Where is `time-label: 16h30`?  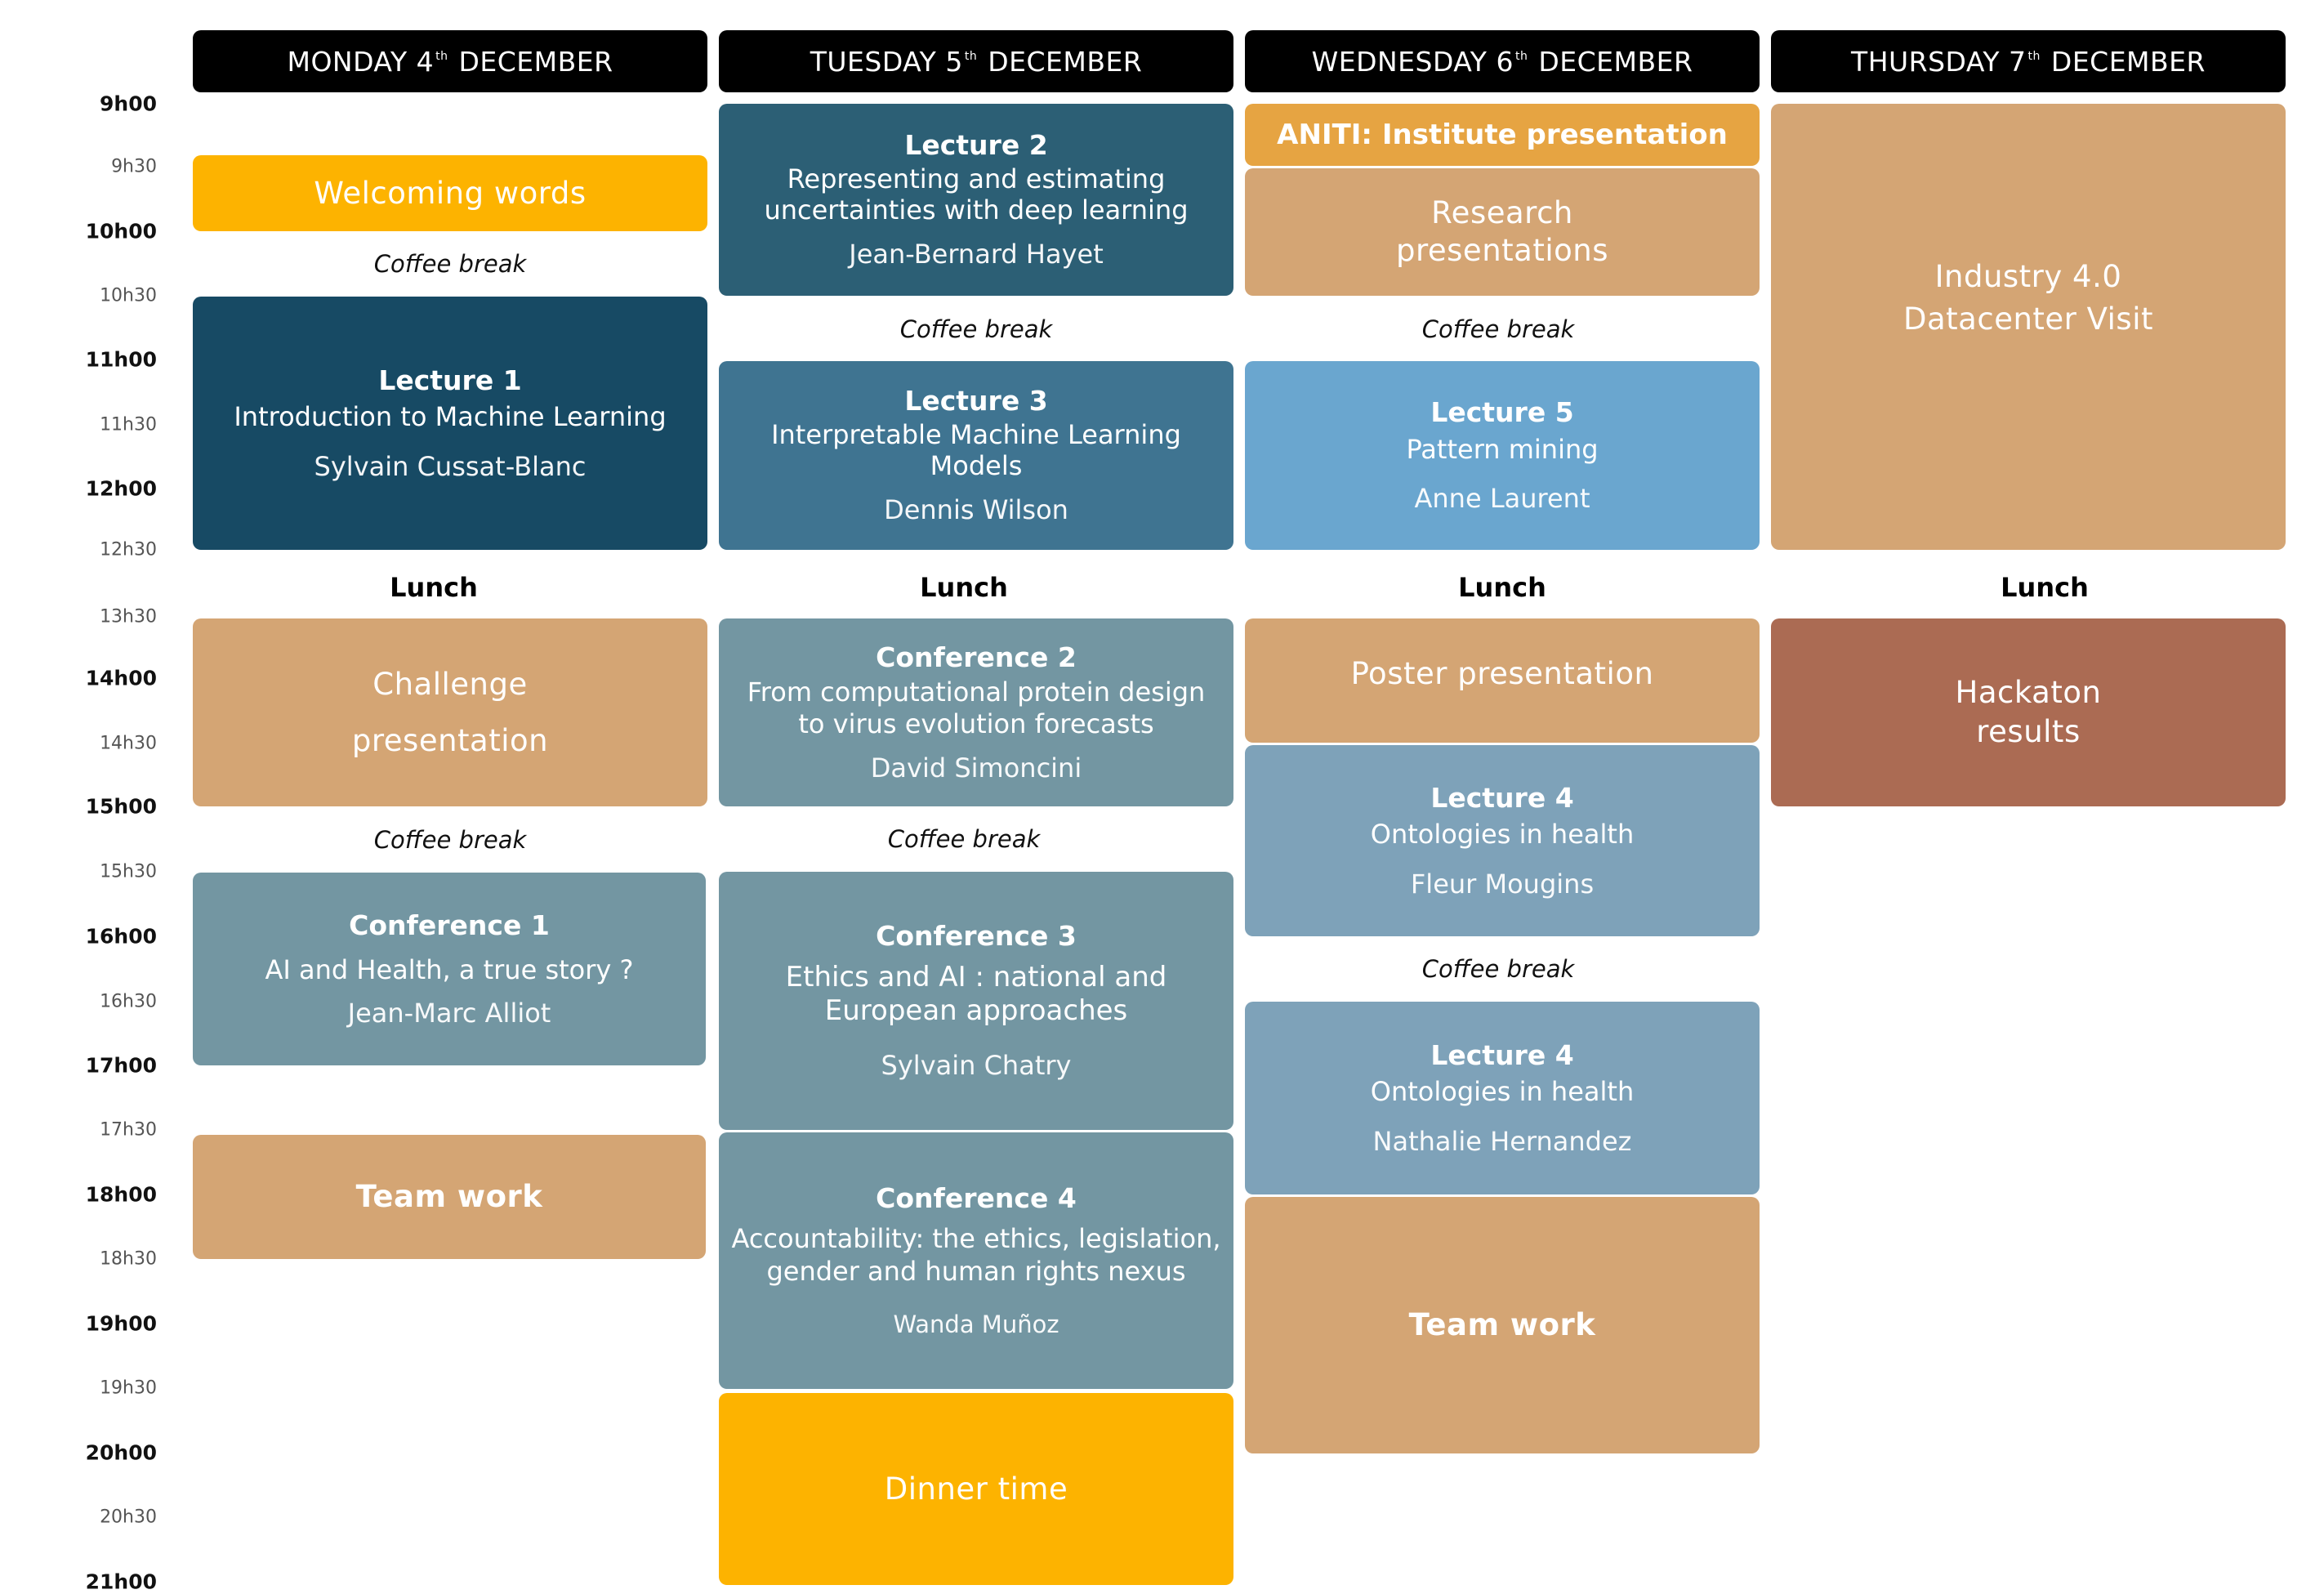 time-label: 16h30 is located at coordinates (128, 1001).